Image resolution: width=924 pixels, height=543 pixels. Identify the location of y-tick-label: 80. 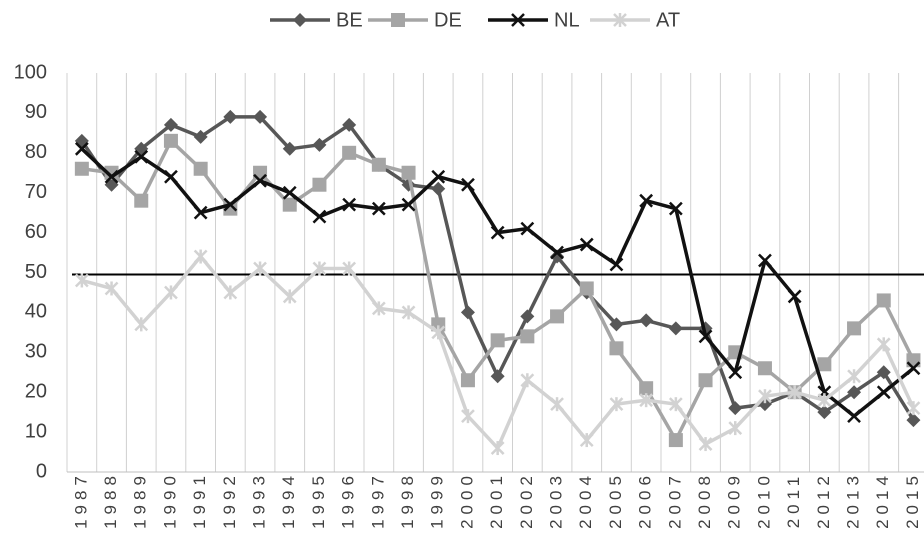
(36, 152).